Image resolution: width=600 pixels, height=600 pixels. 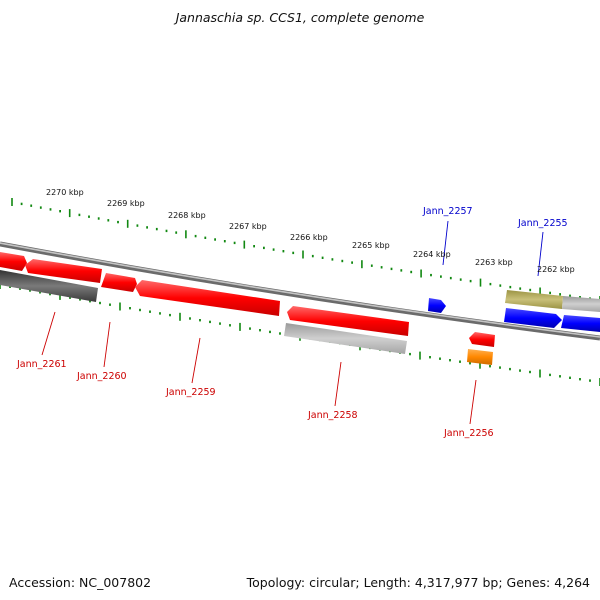 I want to click on gene-feature-jann-2255-olive, so click(x=534, y=299).